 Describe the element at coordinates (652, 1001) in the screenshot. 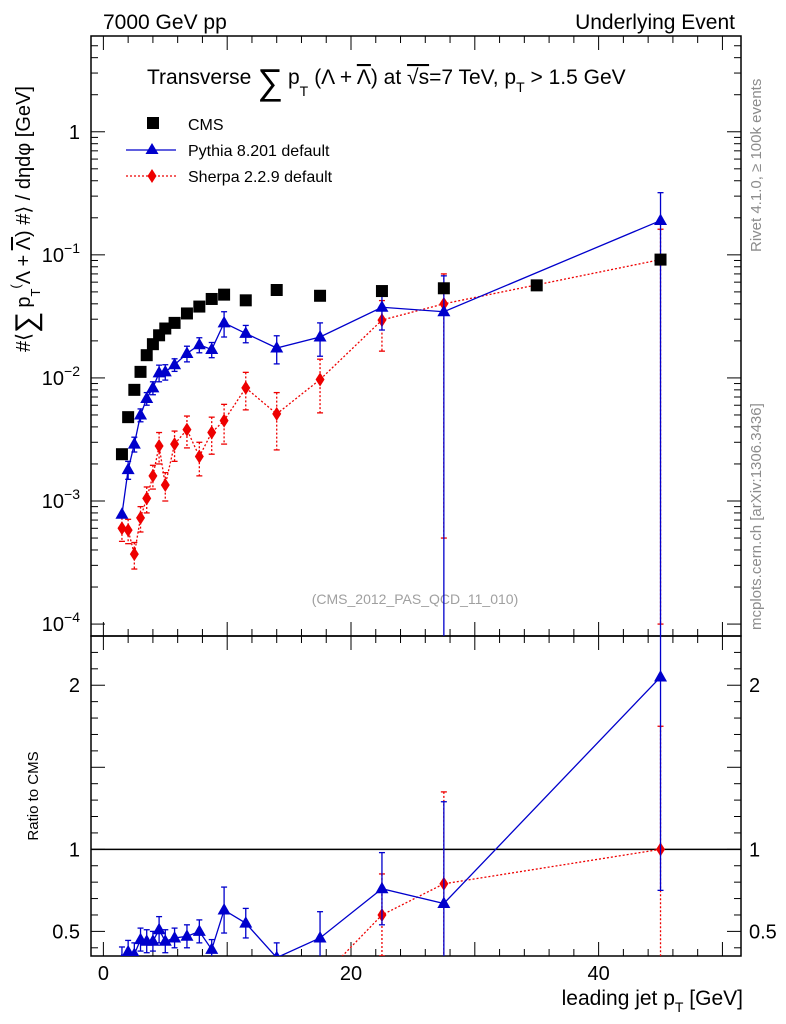

I see `x-axis-label: leading jet pT [GeV]` at that location.